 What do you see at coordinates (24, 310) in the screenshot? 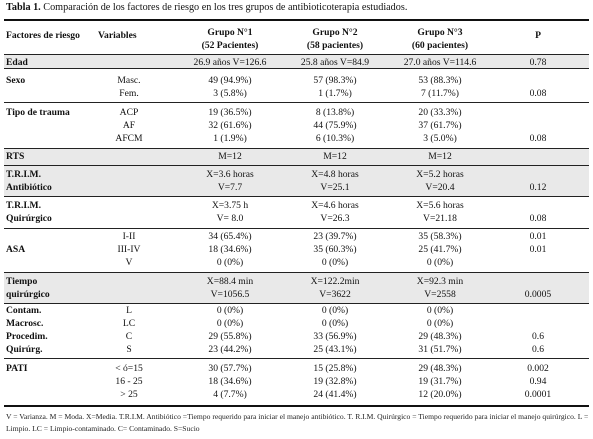
I see `row-factor: Contam.` at bounding box center [24, 310].